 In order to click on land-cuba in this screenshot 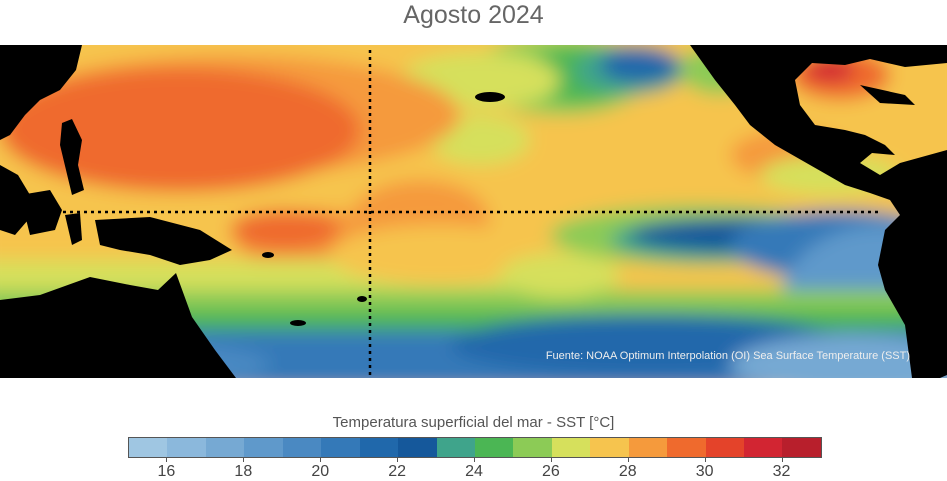, I will do `click(887, 95)`.